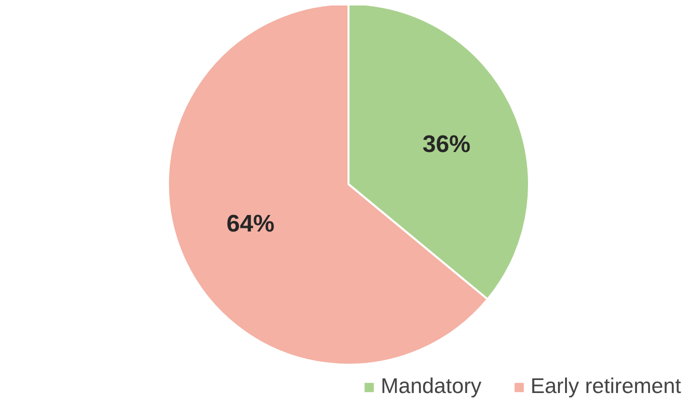  Describe the element at coordinates (605, 386) in the screenshot. I see `legend-label: Early retirement` at that location.